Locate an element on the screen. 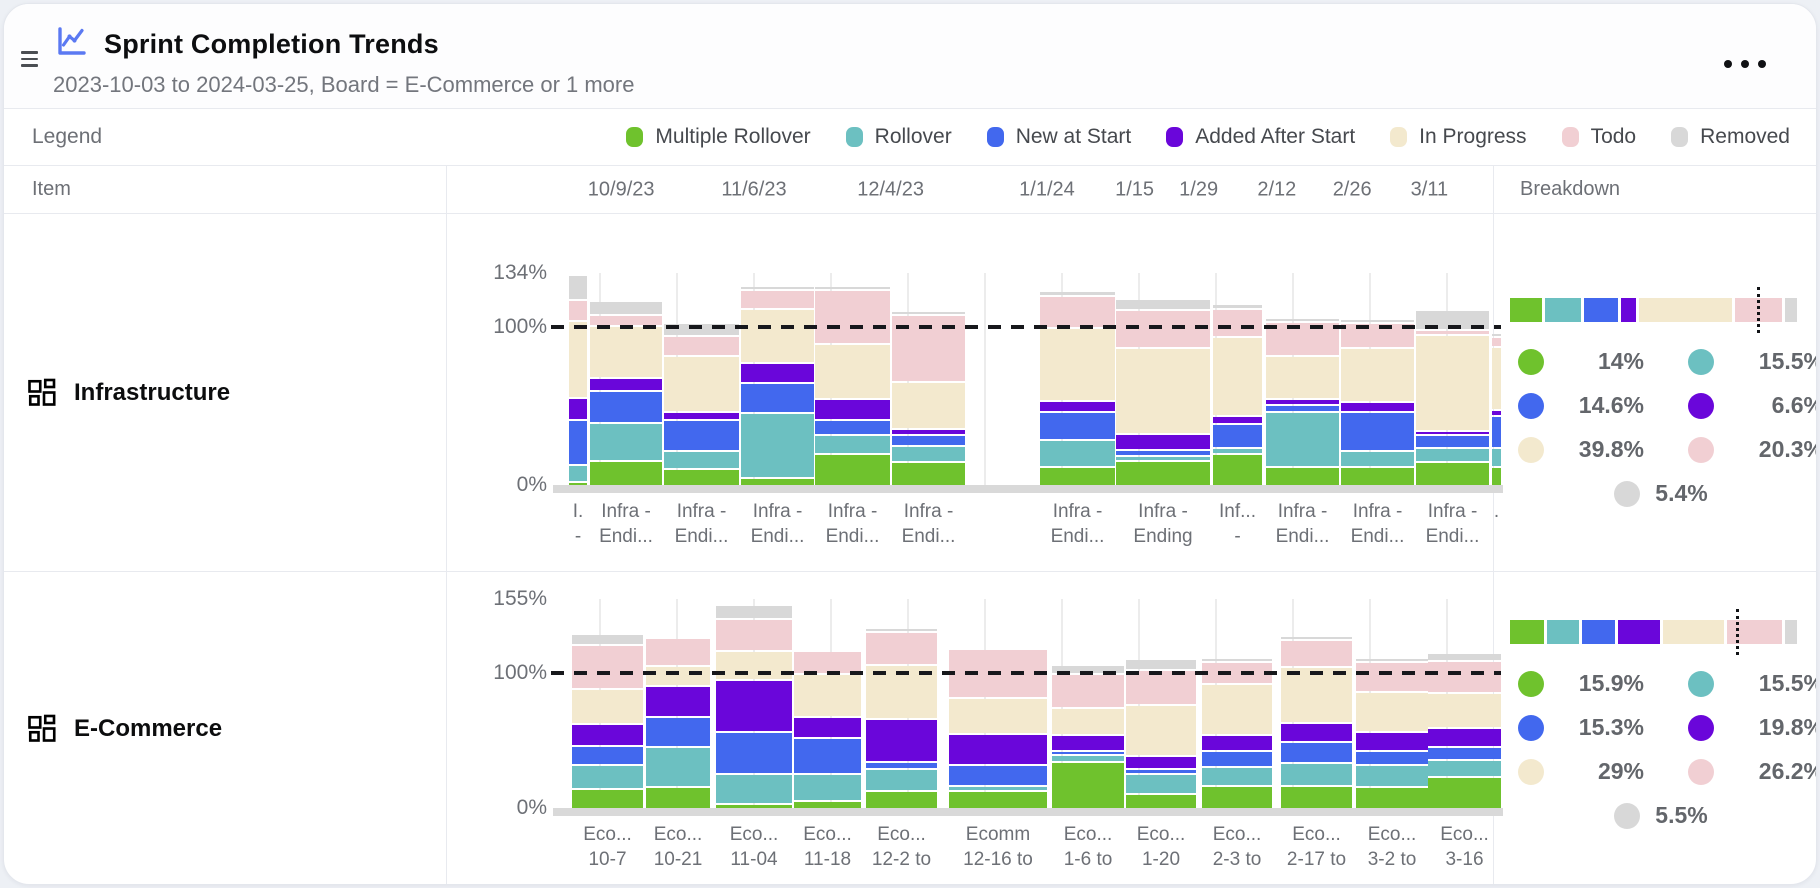 The image size is (1820, 888). legend-item-todo: Todo is located at coordinates (1598, 137).